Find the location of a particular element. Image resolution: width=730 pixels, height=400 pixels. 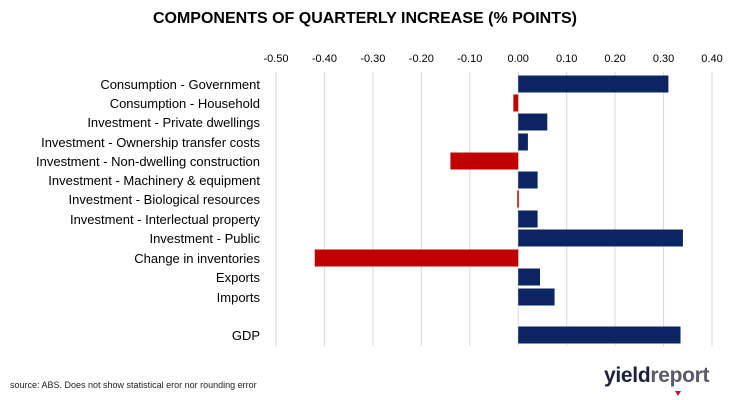

yieldreport-logo: yieldreport is located at coordinates (657, 376).